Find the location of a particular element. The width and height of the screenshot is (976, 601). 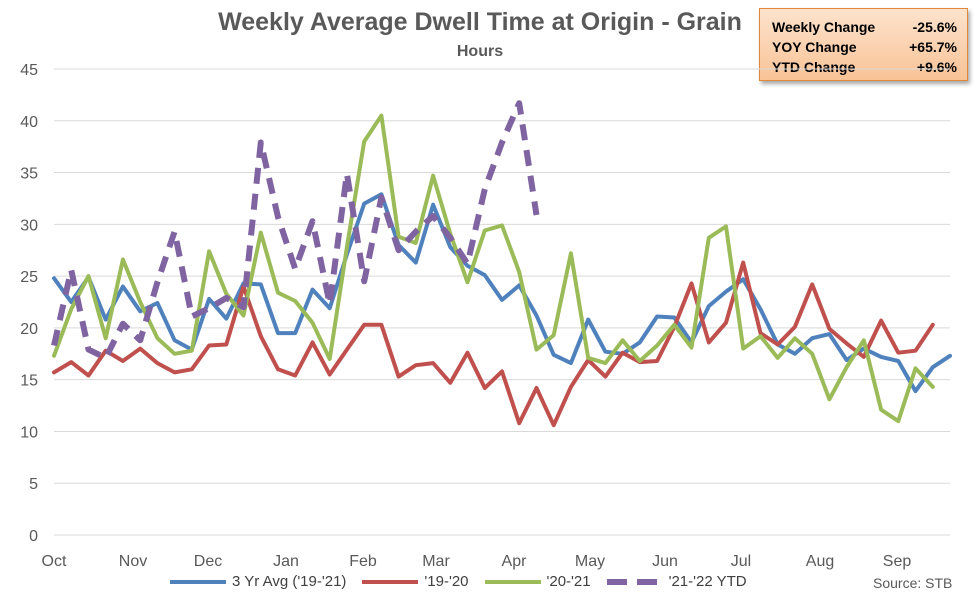

y-tick-label: 40 is located at coordinates (29, 122).